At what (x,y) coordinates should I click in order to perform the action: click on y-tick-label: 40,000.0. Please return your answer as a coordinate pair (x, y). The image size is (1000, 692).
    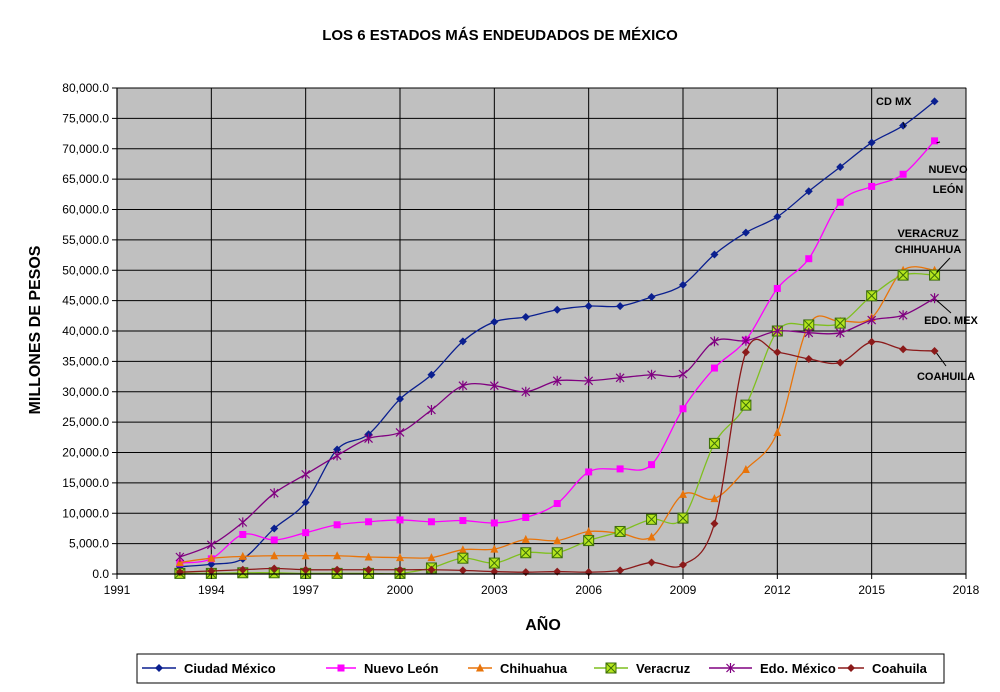
    Looking at the image, I should click on (85, 331).